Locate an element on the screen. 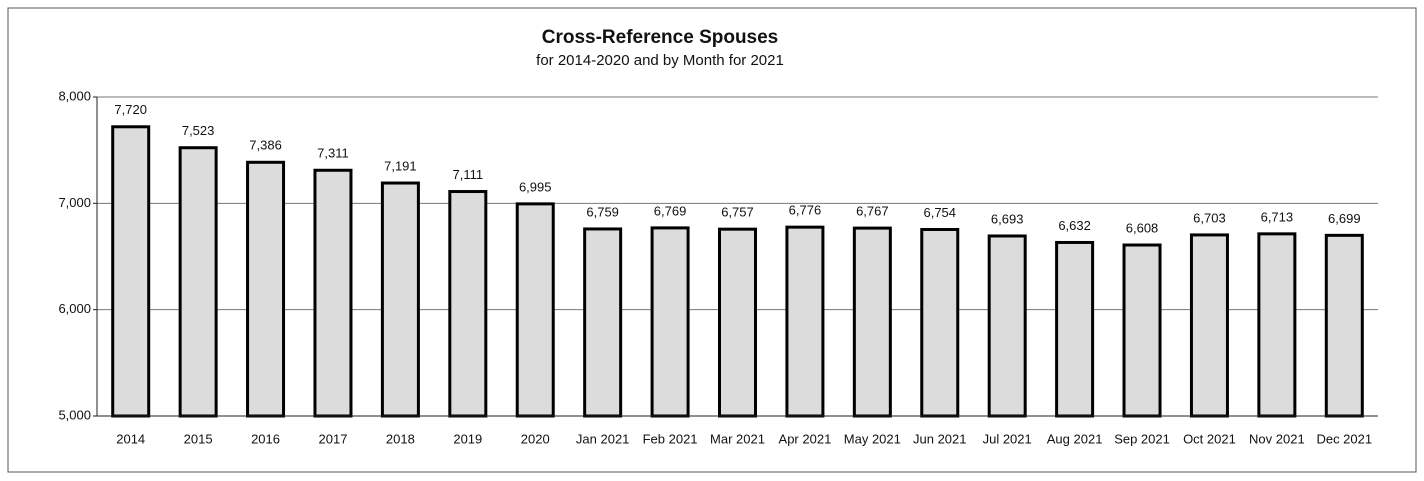 The image size is (1424, 481). value-label: 6,776 is located at coordinates (805, 210).